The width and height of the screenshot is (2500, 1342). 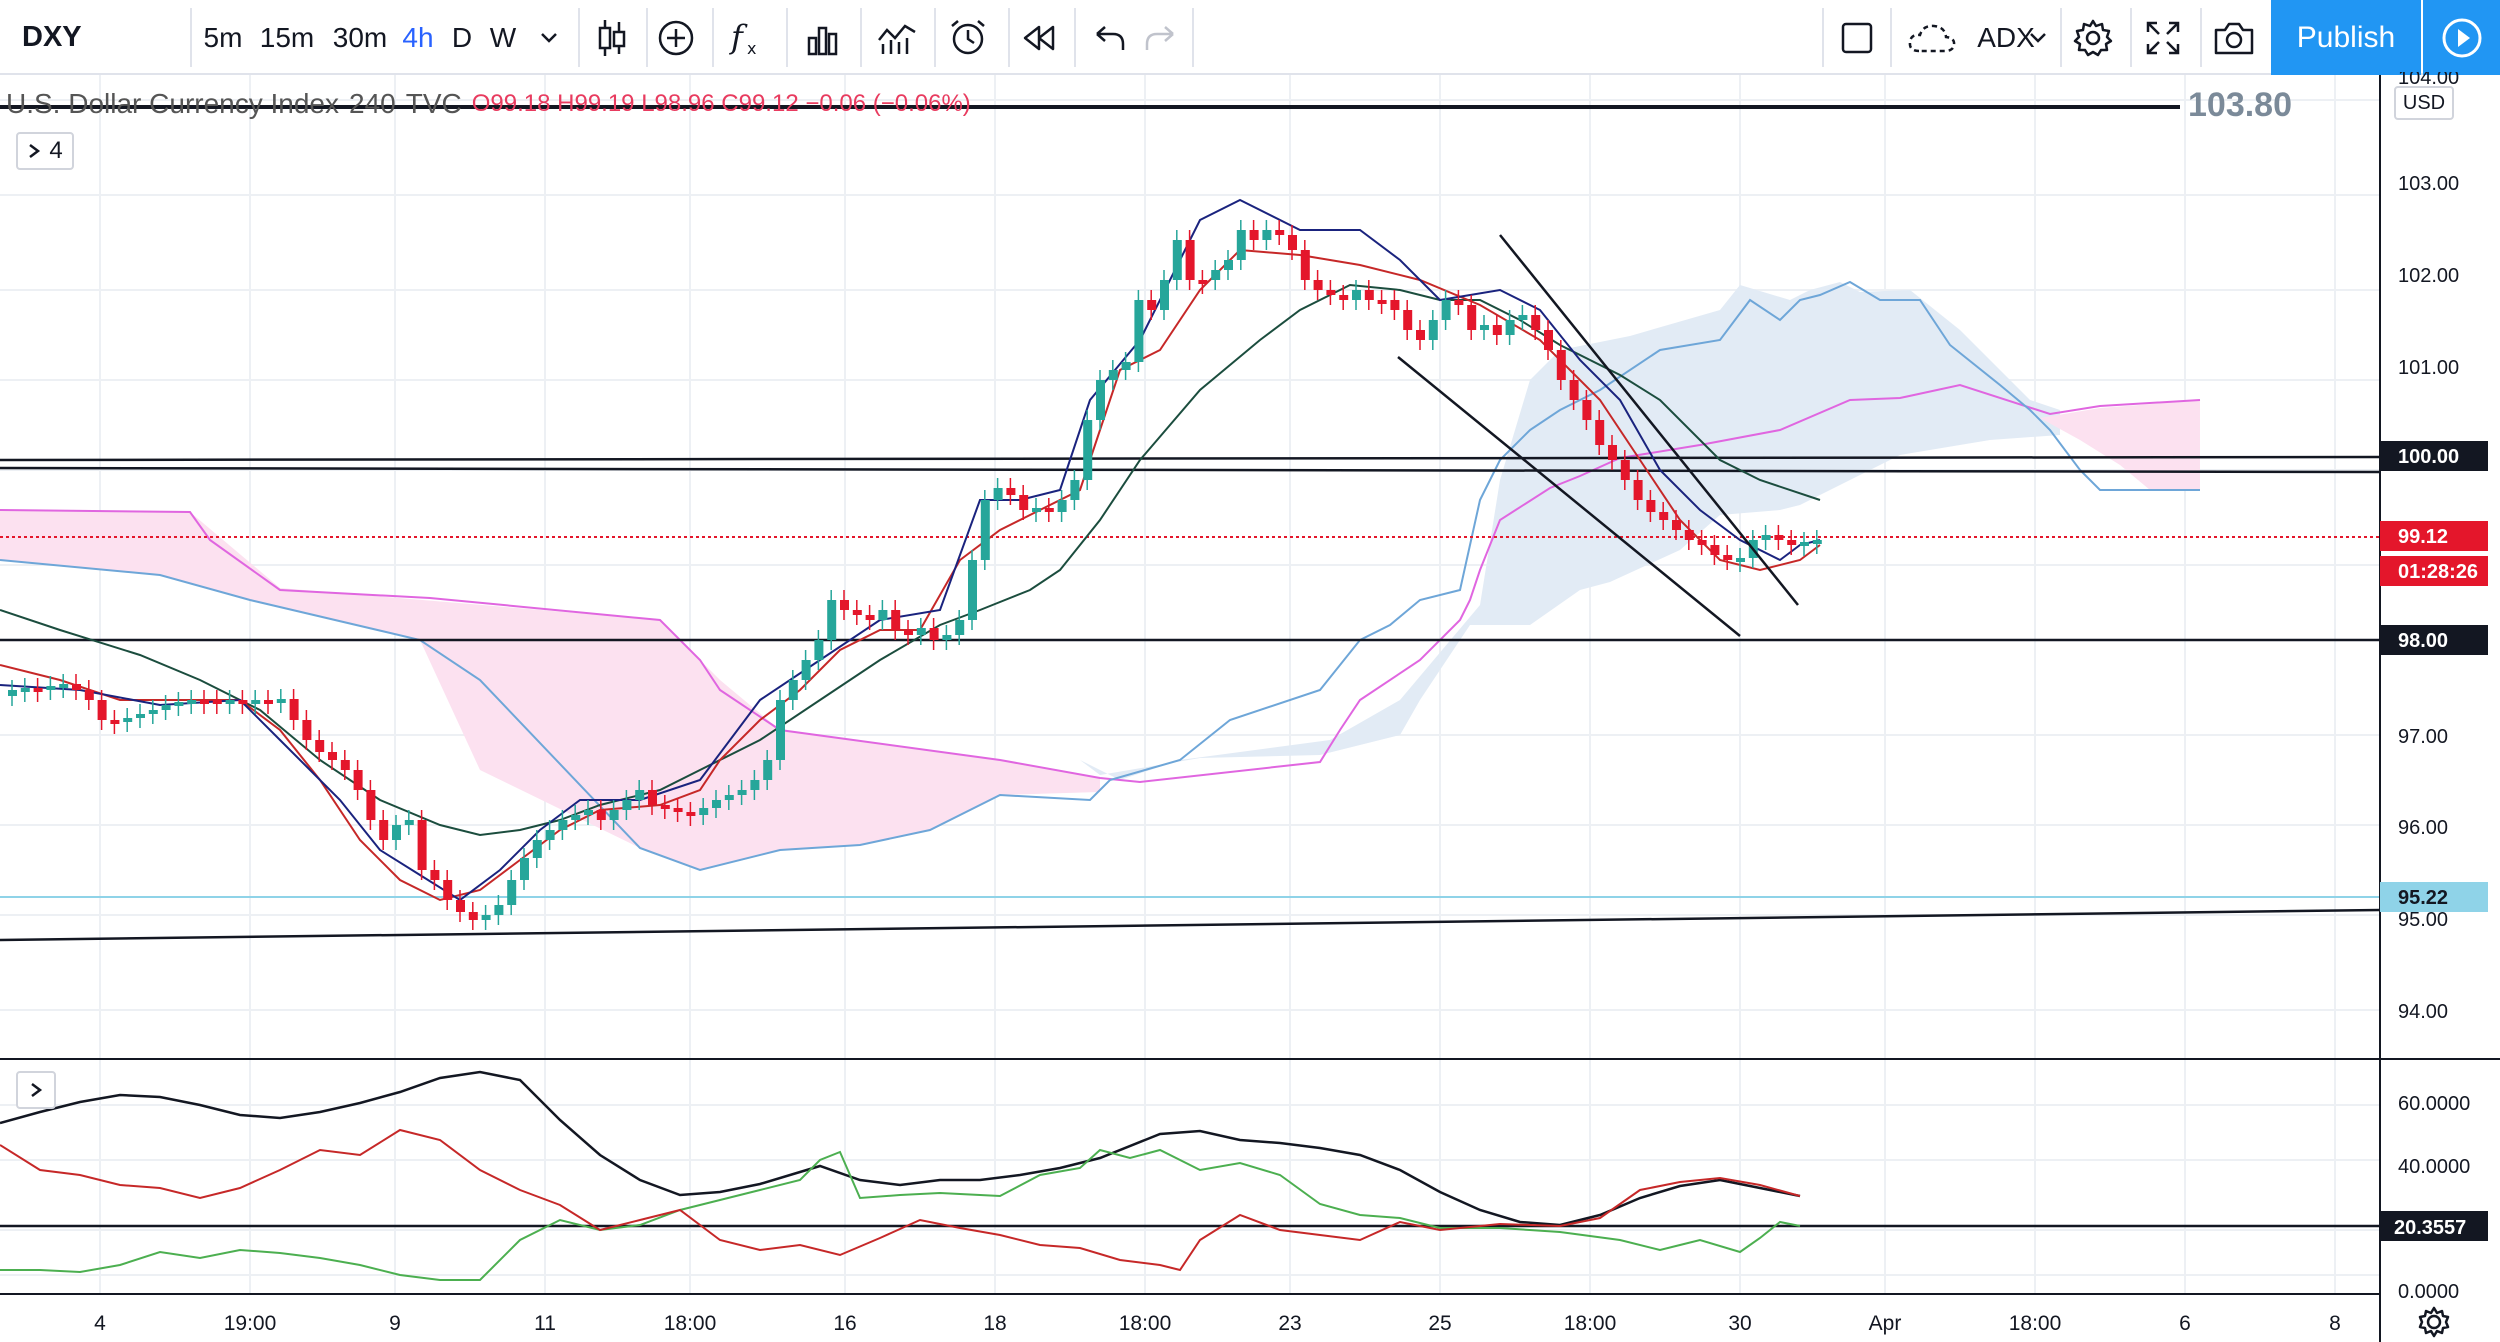 What do you see at coordinates (2006, 37) in the screenshot?
I see `indicator-name: ADX` at bounding box center [2006, 37].